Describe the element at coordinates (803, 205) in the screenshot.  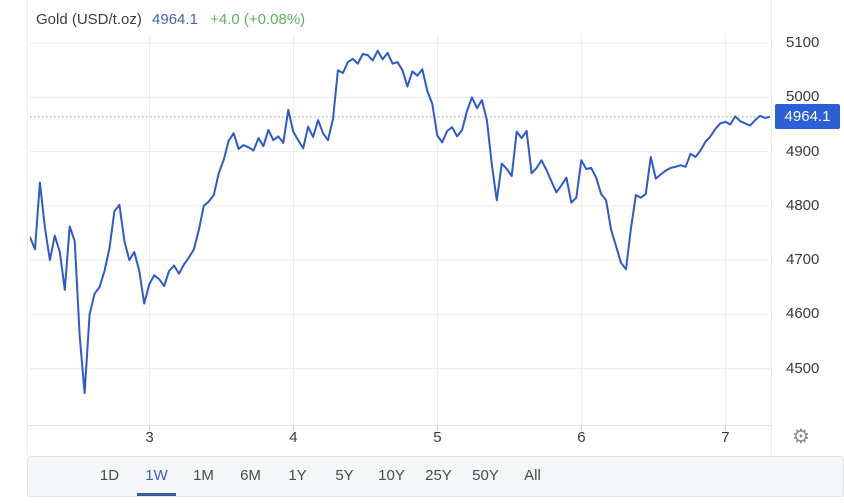
I see `y-axis-label: 4800` at that location.